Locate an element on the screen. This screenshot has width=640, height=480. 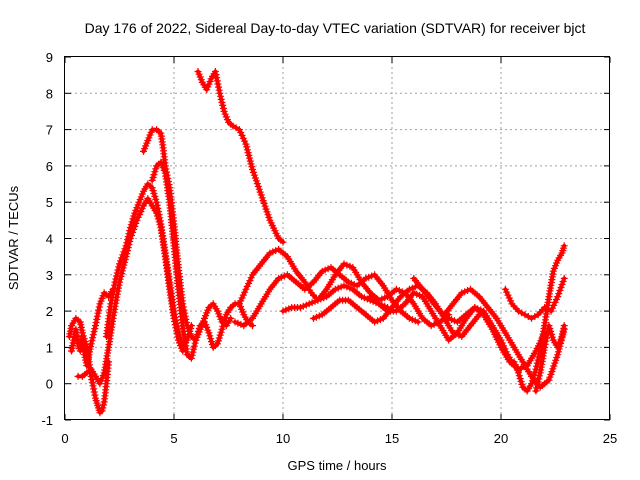
y-tick-label: 2 is located at coordinates (49, 311).